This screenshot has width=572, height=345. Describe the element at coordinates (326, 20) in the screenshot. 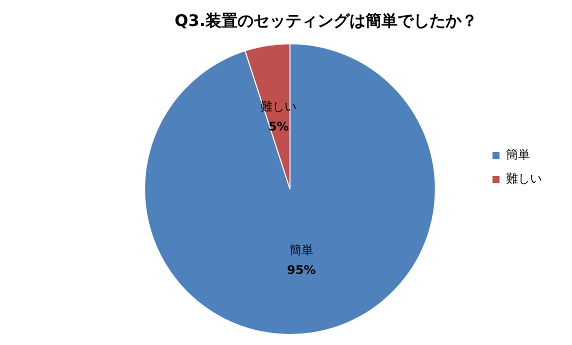

I see `chart-title: Q3.装置のセッティングは簡単でしたか？` at that location.